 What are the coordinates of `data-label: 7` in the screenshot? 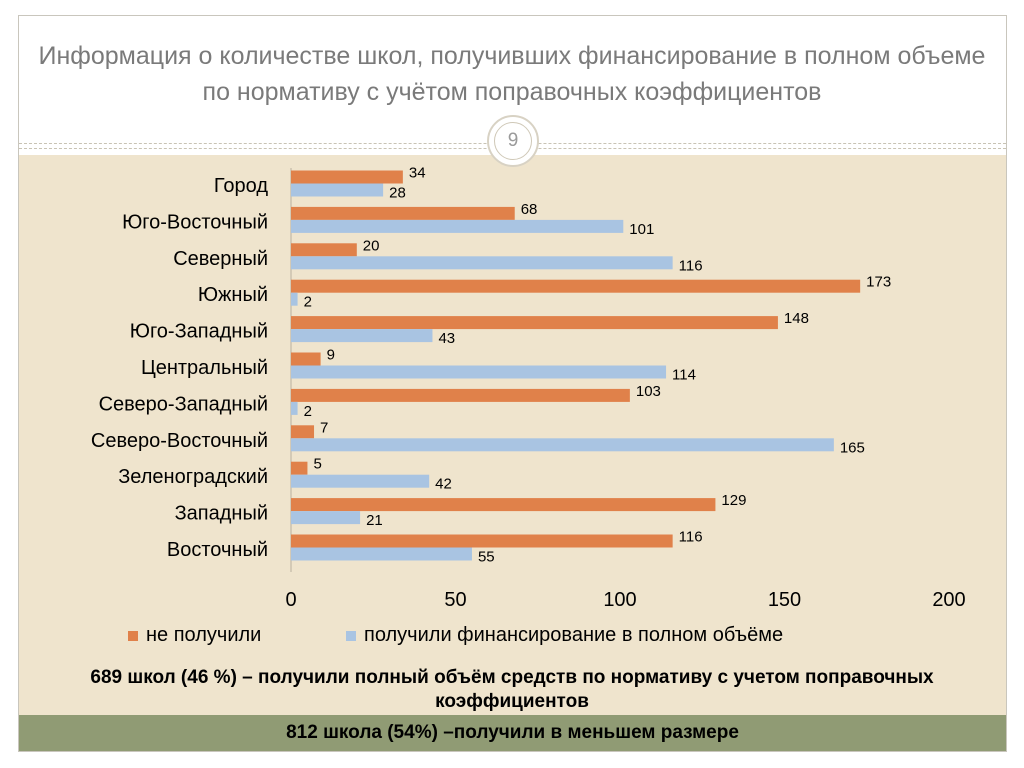 It's located at (324, 427).